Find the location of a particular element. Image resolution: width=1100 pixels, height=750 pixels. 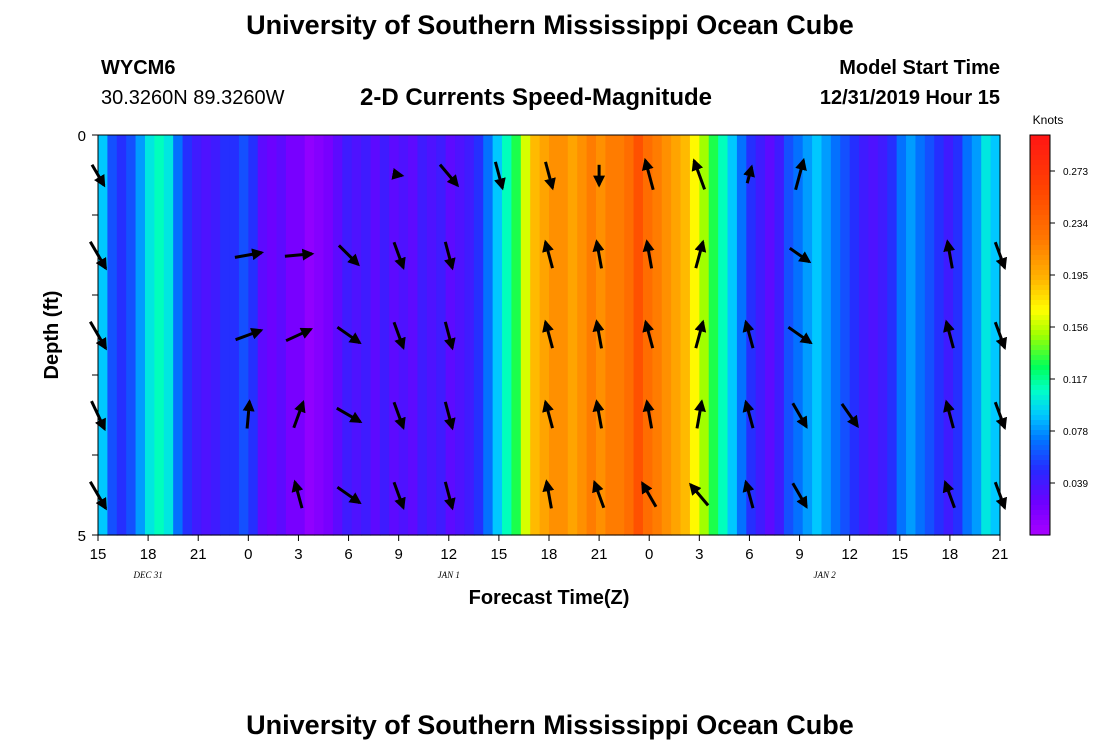

colorbar-tick-label: 0.117 is located at coordinates (1075, 380).